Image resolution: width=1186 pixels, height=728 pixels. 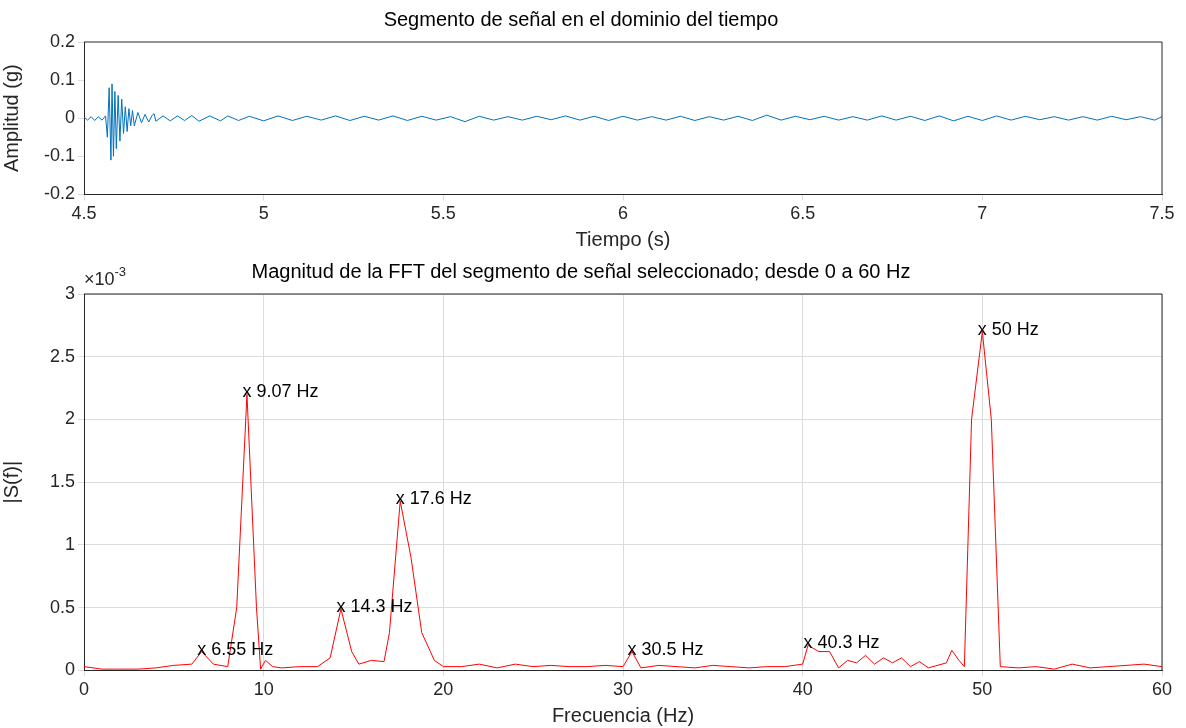 I want to click on y-tick-label: 0.5, so click(x=62, y=606).